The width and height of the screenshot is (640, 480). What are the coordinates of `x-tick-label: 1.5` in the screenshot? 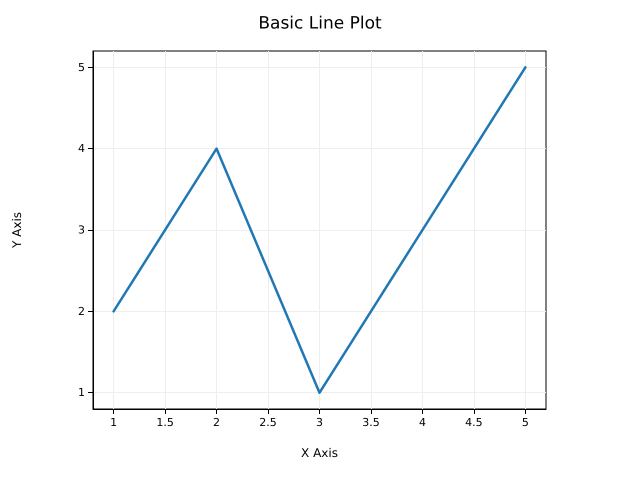 It's located at (165, 422).